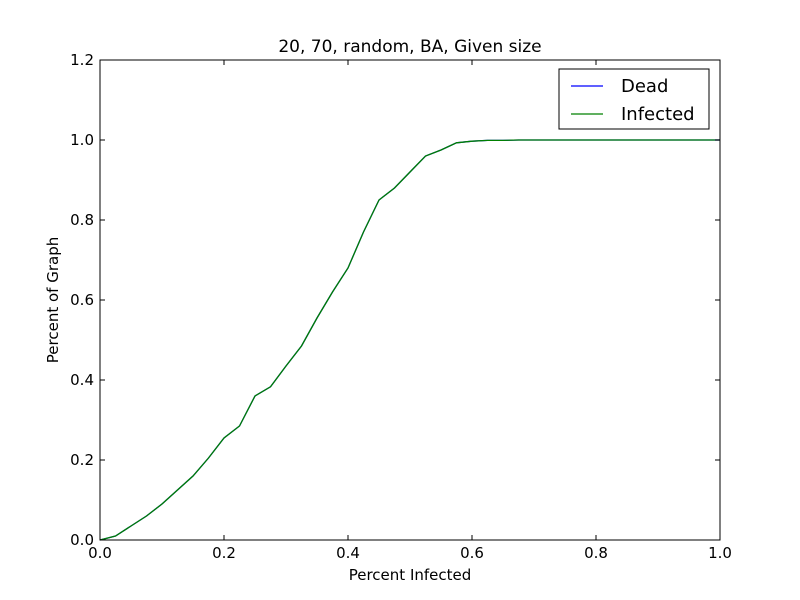 The width and height of the screenshot is (800, 600). I want to click on y-tick-label: 1.0, so click(82, 140).